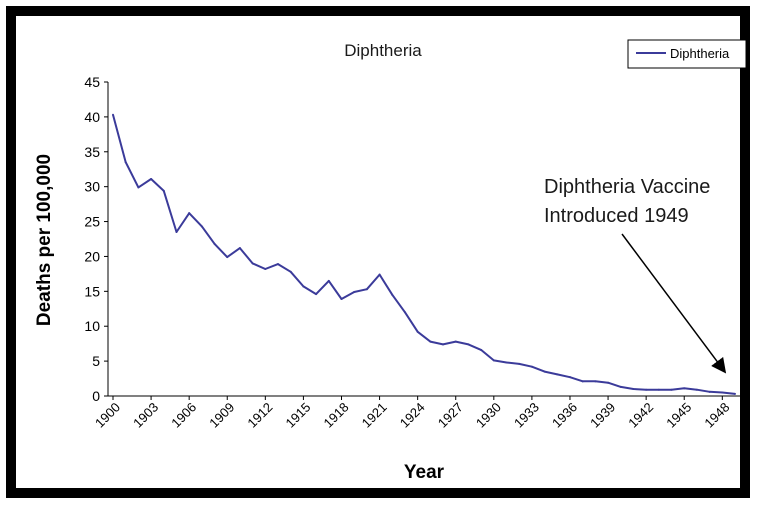  I want to click on y-tick-label: 45, so click(92, 82).